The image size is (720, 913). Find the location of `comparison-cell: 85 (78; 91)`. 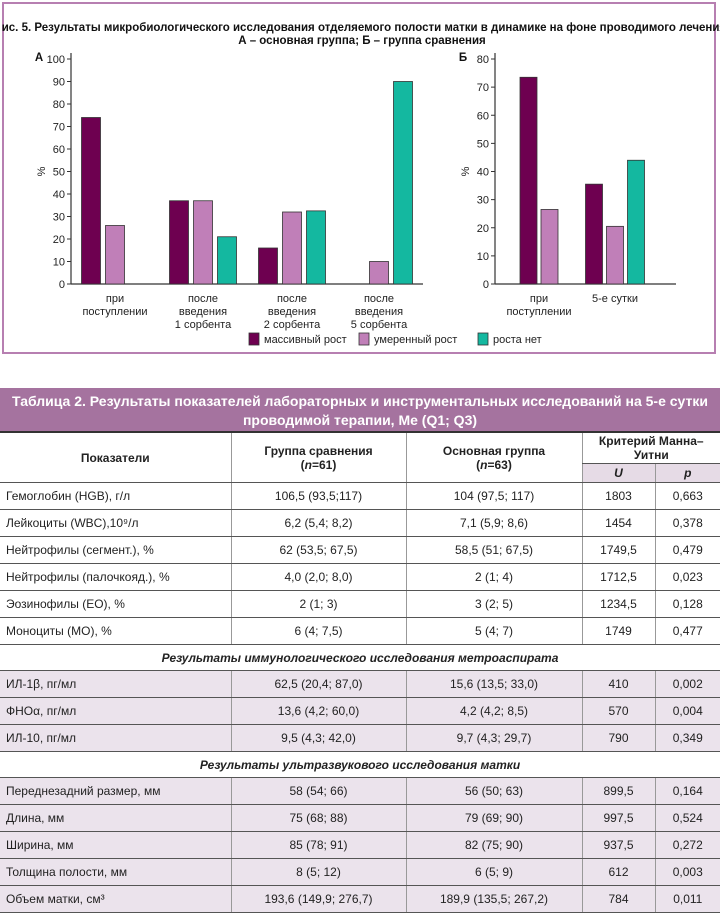

comparison-cell: 85 (78; 91) is located at coordinates (318, 845).